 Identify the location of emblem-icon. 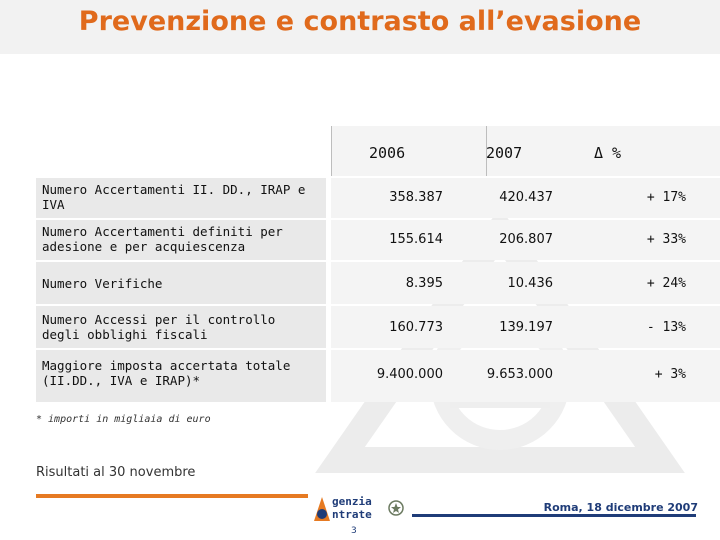
(396, 508).